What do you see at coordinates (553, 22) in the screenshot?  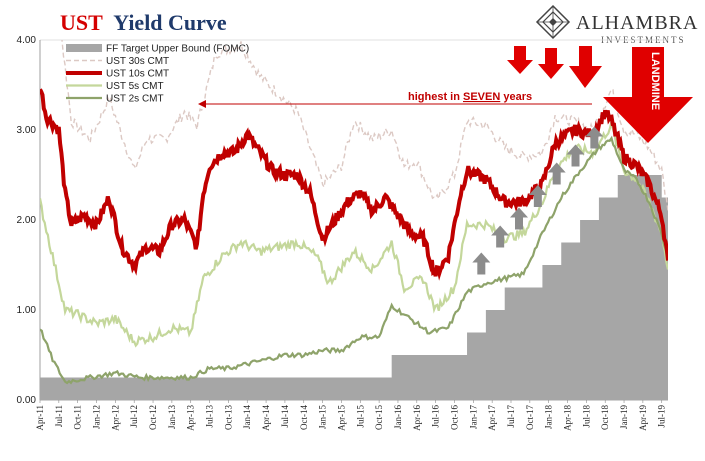 I see `brand-emblem-icon` at bounding box center [553, 22].